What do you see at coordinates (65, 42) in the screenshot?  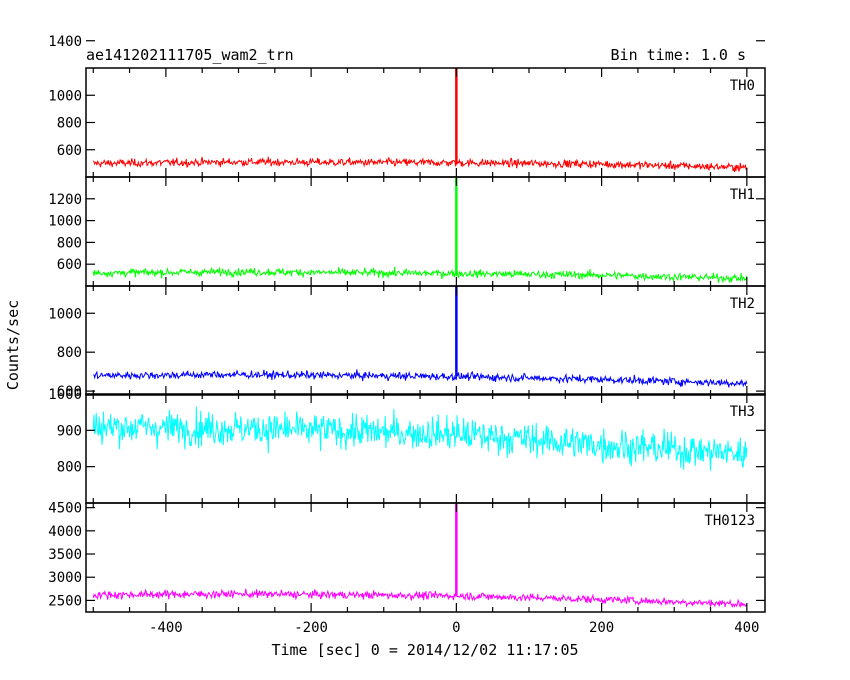 I see `y-tick-label: 1400` at bounding box center [65, 42].